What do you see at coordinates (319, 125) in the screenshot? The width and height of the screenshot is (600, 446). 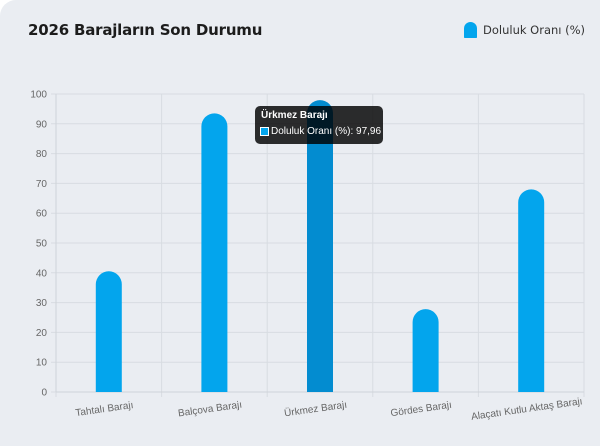 I see `chart-tooltip: Ürkmez Barajı Doluluk Oranı (%): 97,96` at bounding box center [319, 125].